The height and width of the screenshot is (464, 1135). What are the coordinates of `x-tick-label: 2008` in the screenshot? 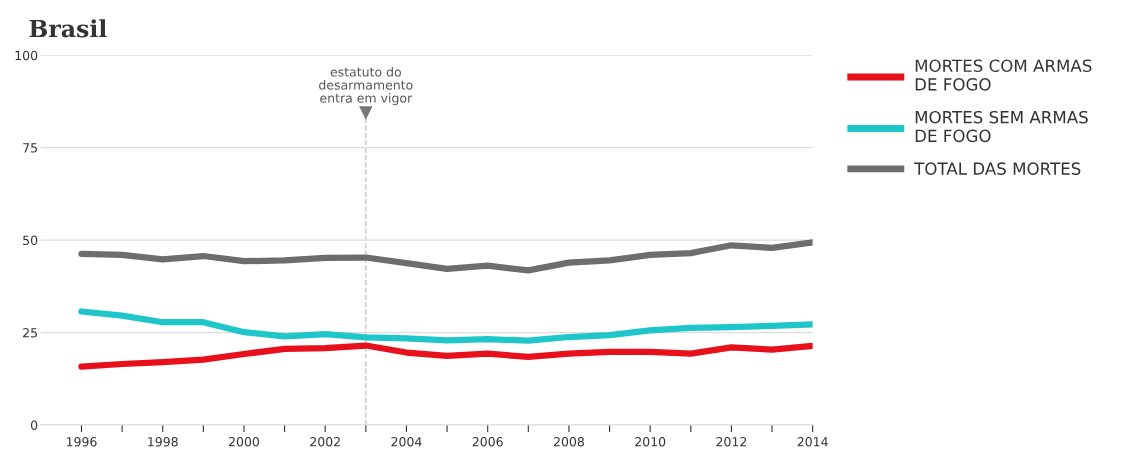 It's located at (568, 442).